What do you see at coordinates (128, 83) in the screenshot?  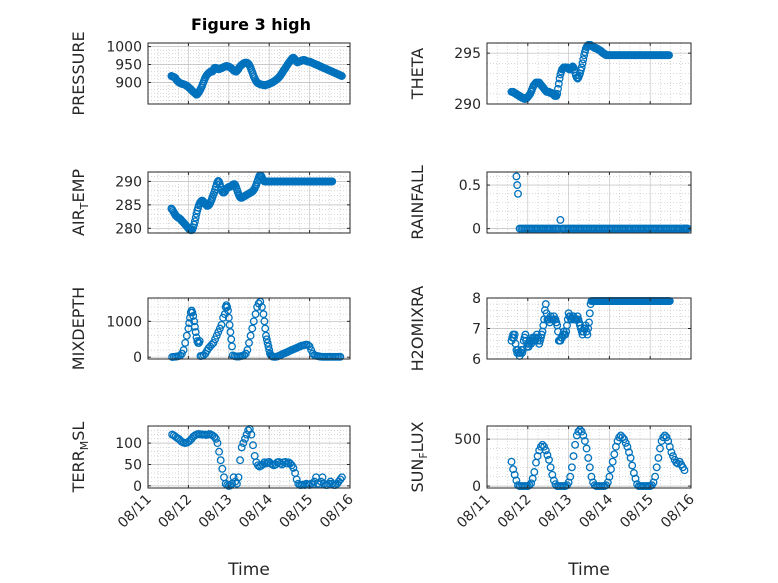 I see `y-tick-label: 900` at bounding box center [128, 83].